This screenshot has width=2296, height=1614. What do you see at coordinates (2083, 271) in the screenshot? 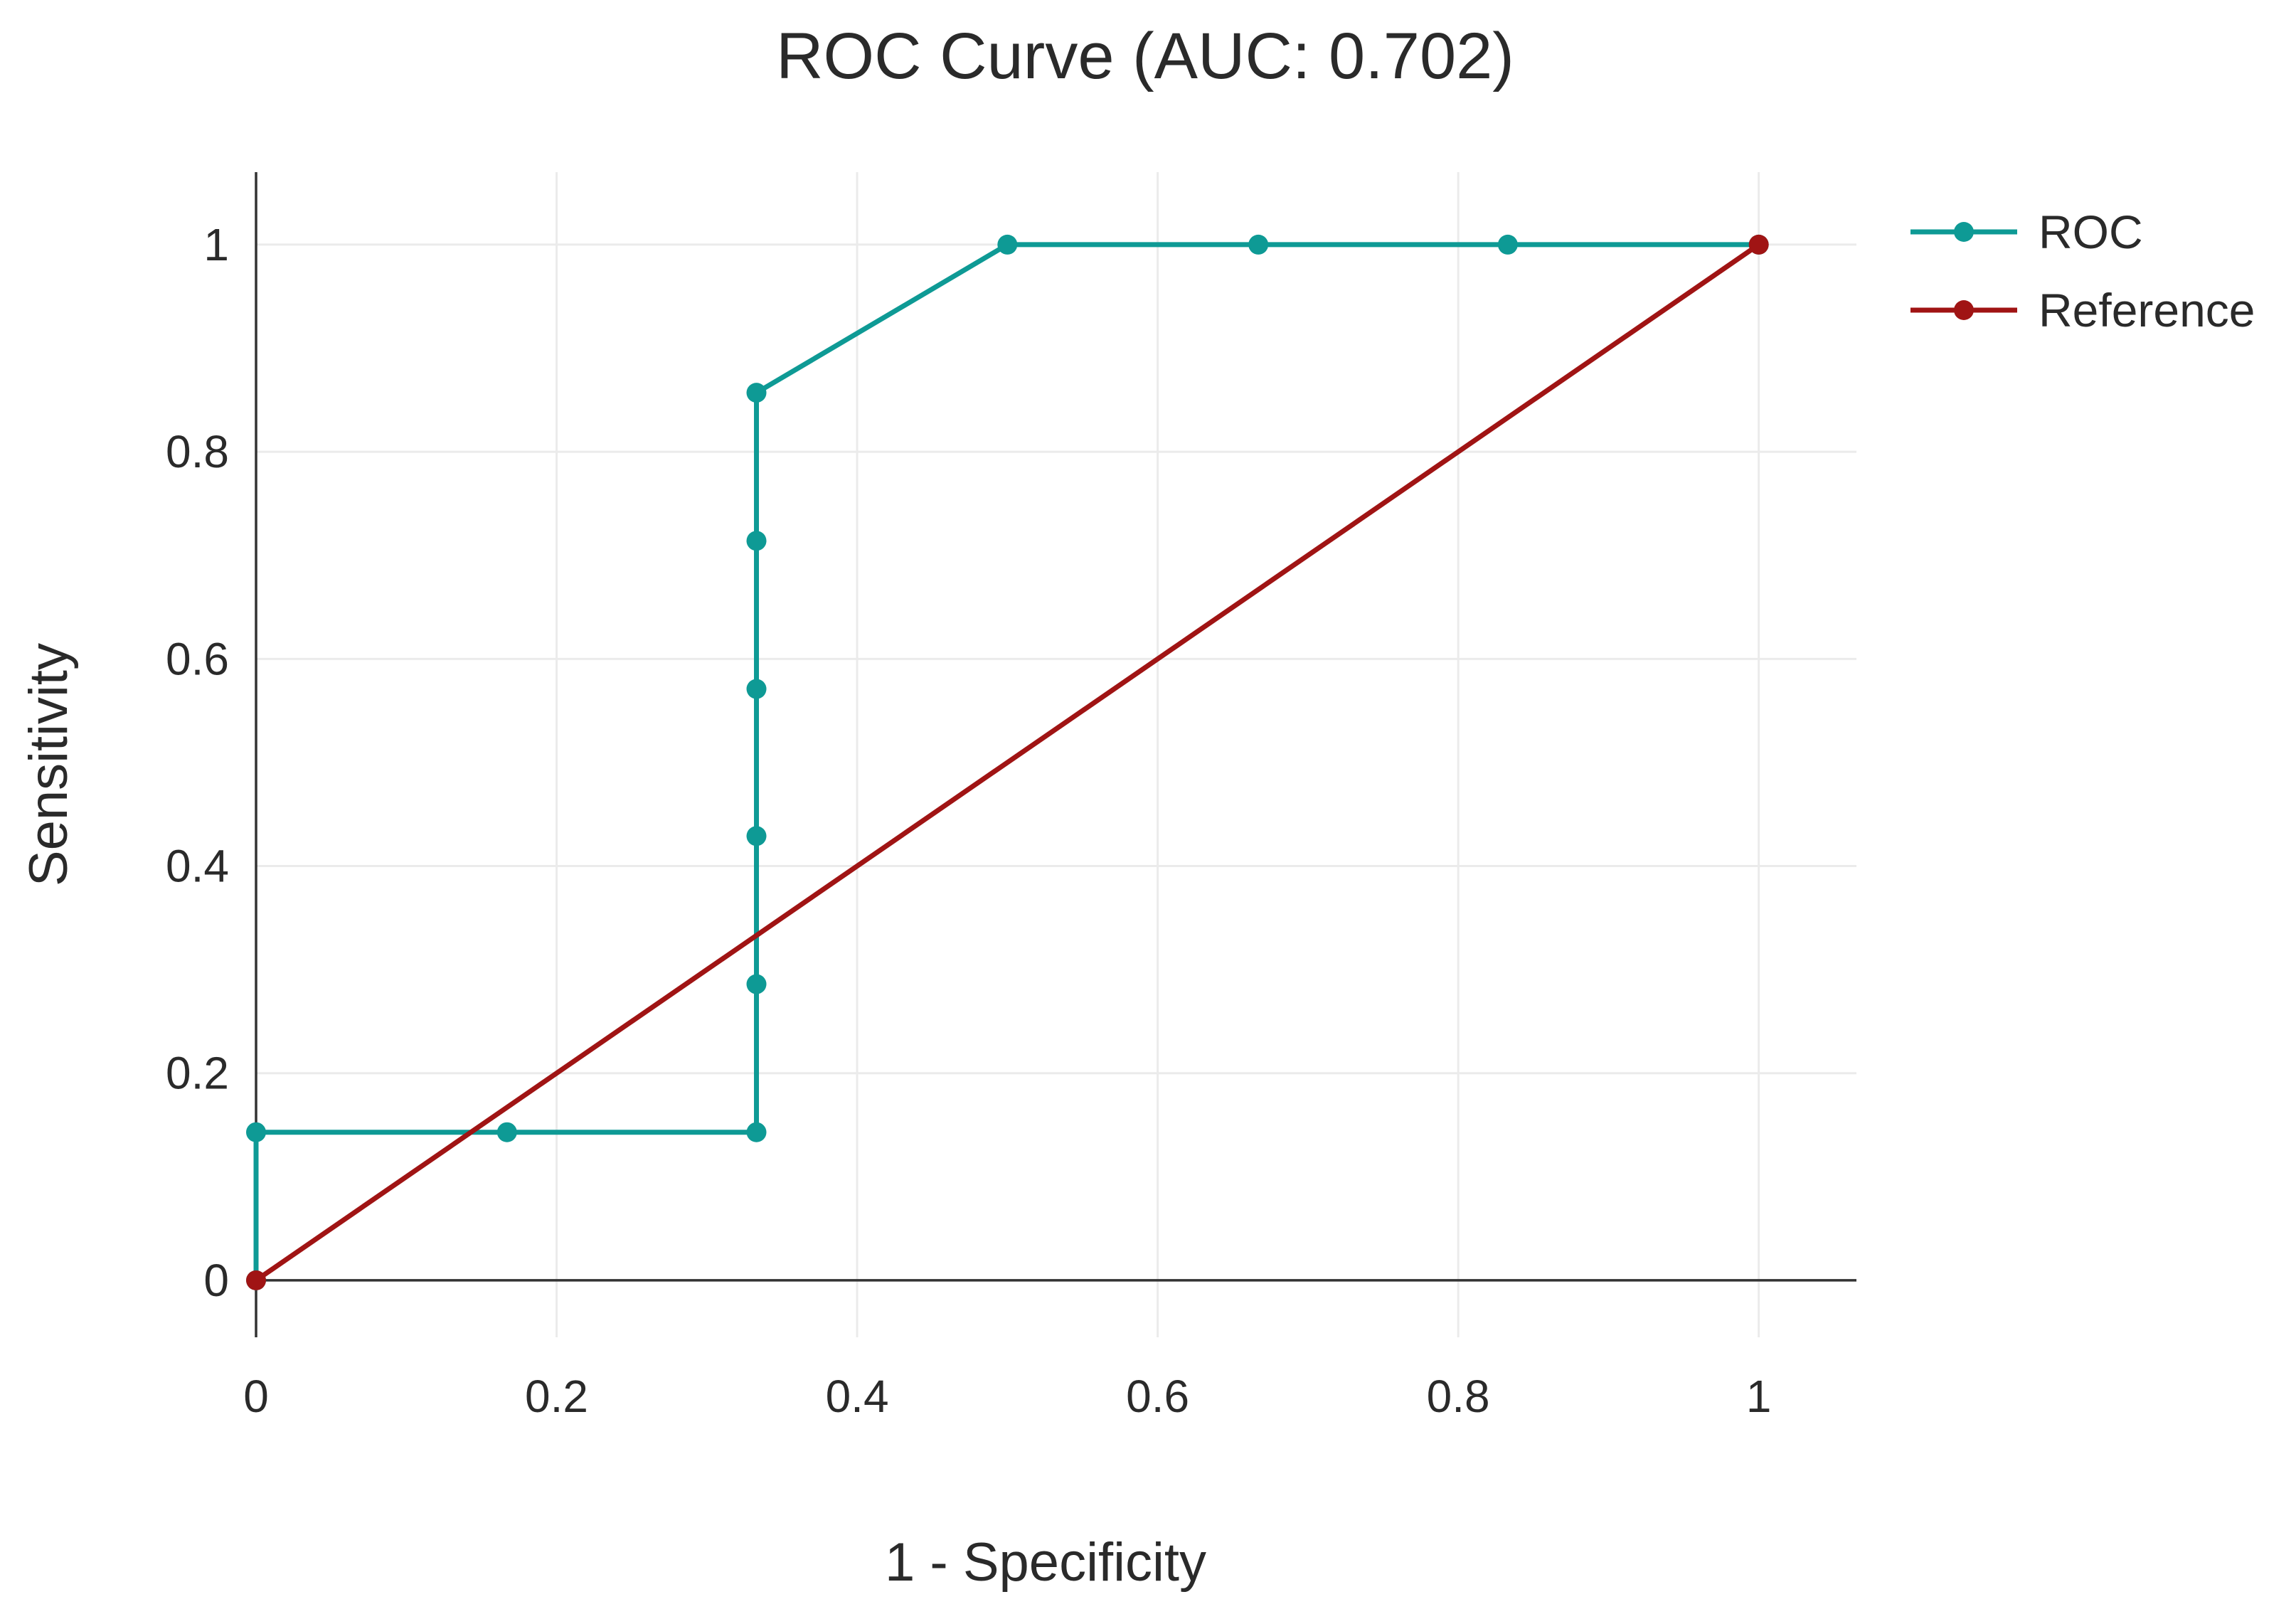
I see `legend: ROC Reference` at bounding box center [2083, 271].